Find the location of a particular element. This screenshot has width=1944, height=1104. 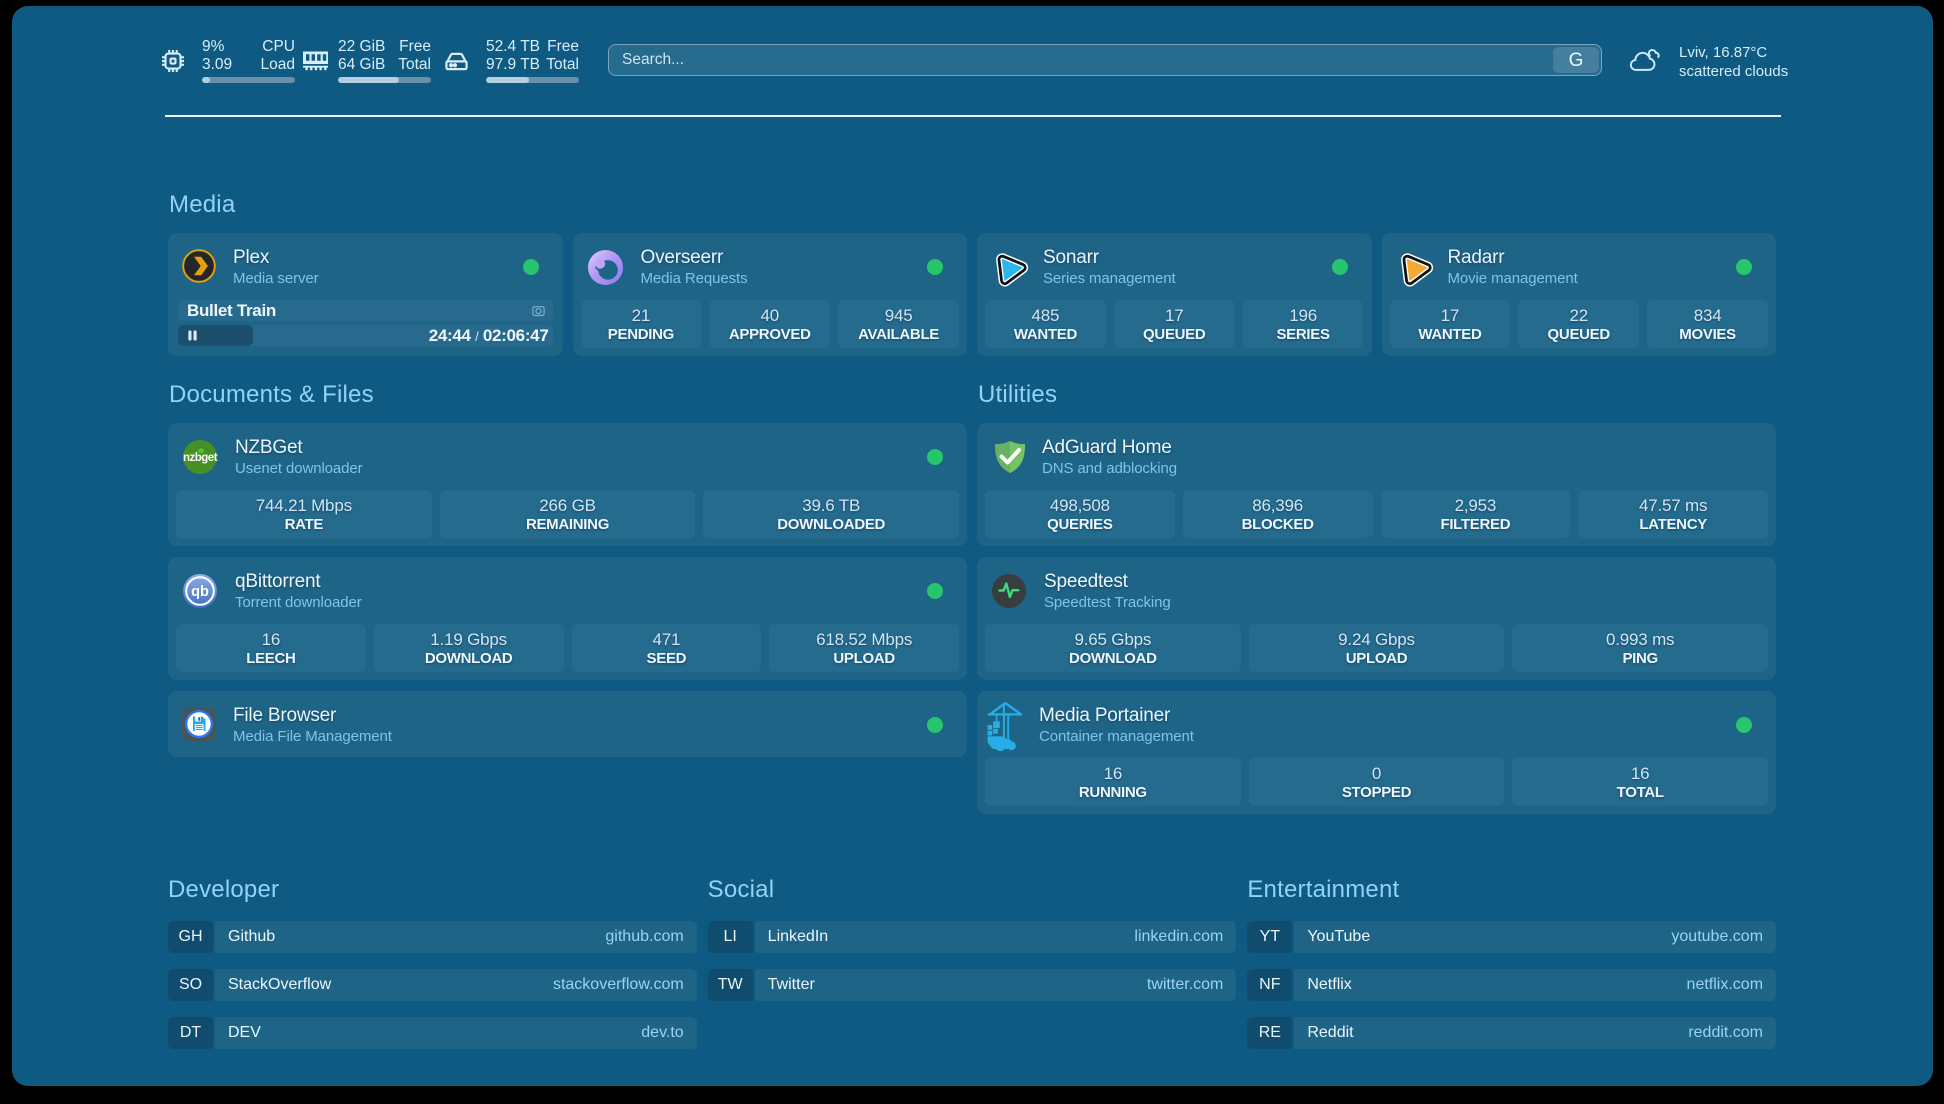

svg-text: qb is located at coordinates (200, 592).